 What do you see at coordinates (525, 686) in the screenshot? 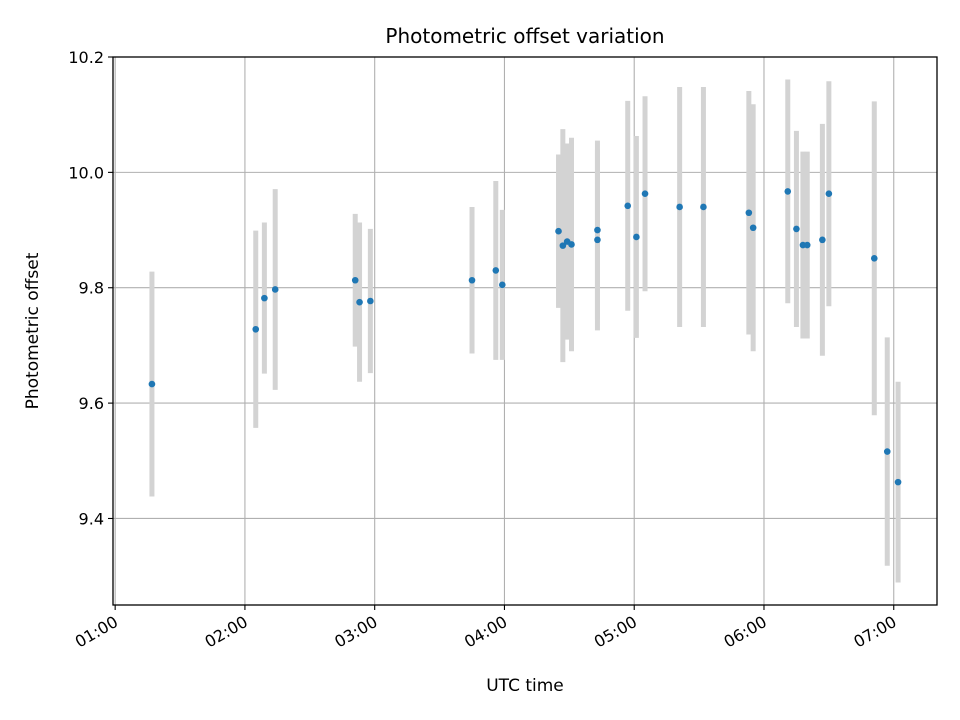
I see `x-axis-label: UTC time` at bounding box center [525, 686].